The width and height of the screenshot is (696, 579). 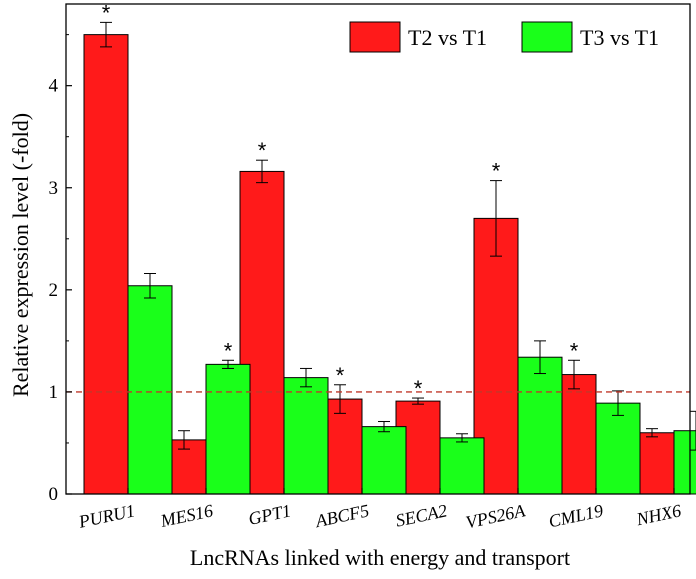 What do you see at coordinates (684, 462) in the screenshot?
I see `bar-nhx6-s2` at bounding box center [684, 462].